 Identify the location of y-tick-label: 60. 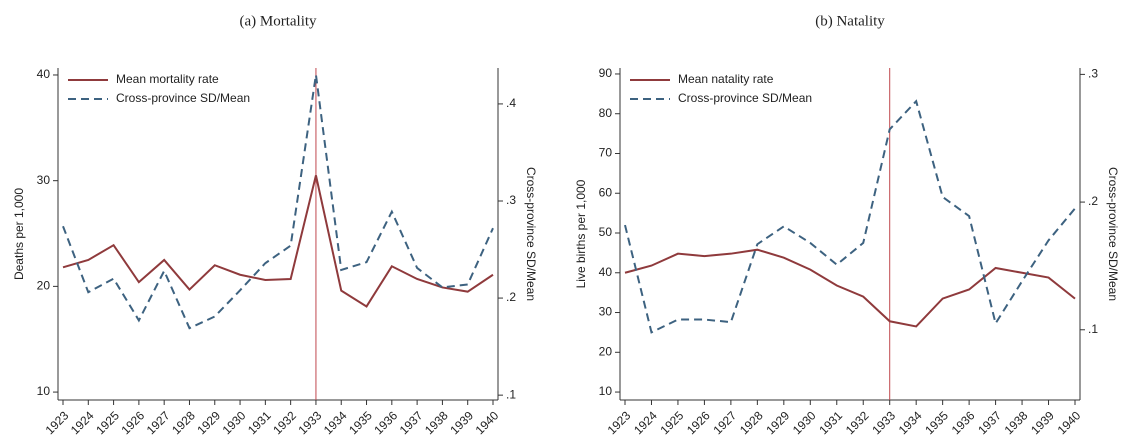
(606, 192).